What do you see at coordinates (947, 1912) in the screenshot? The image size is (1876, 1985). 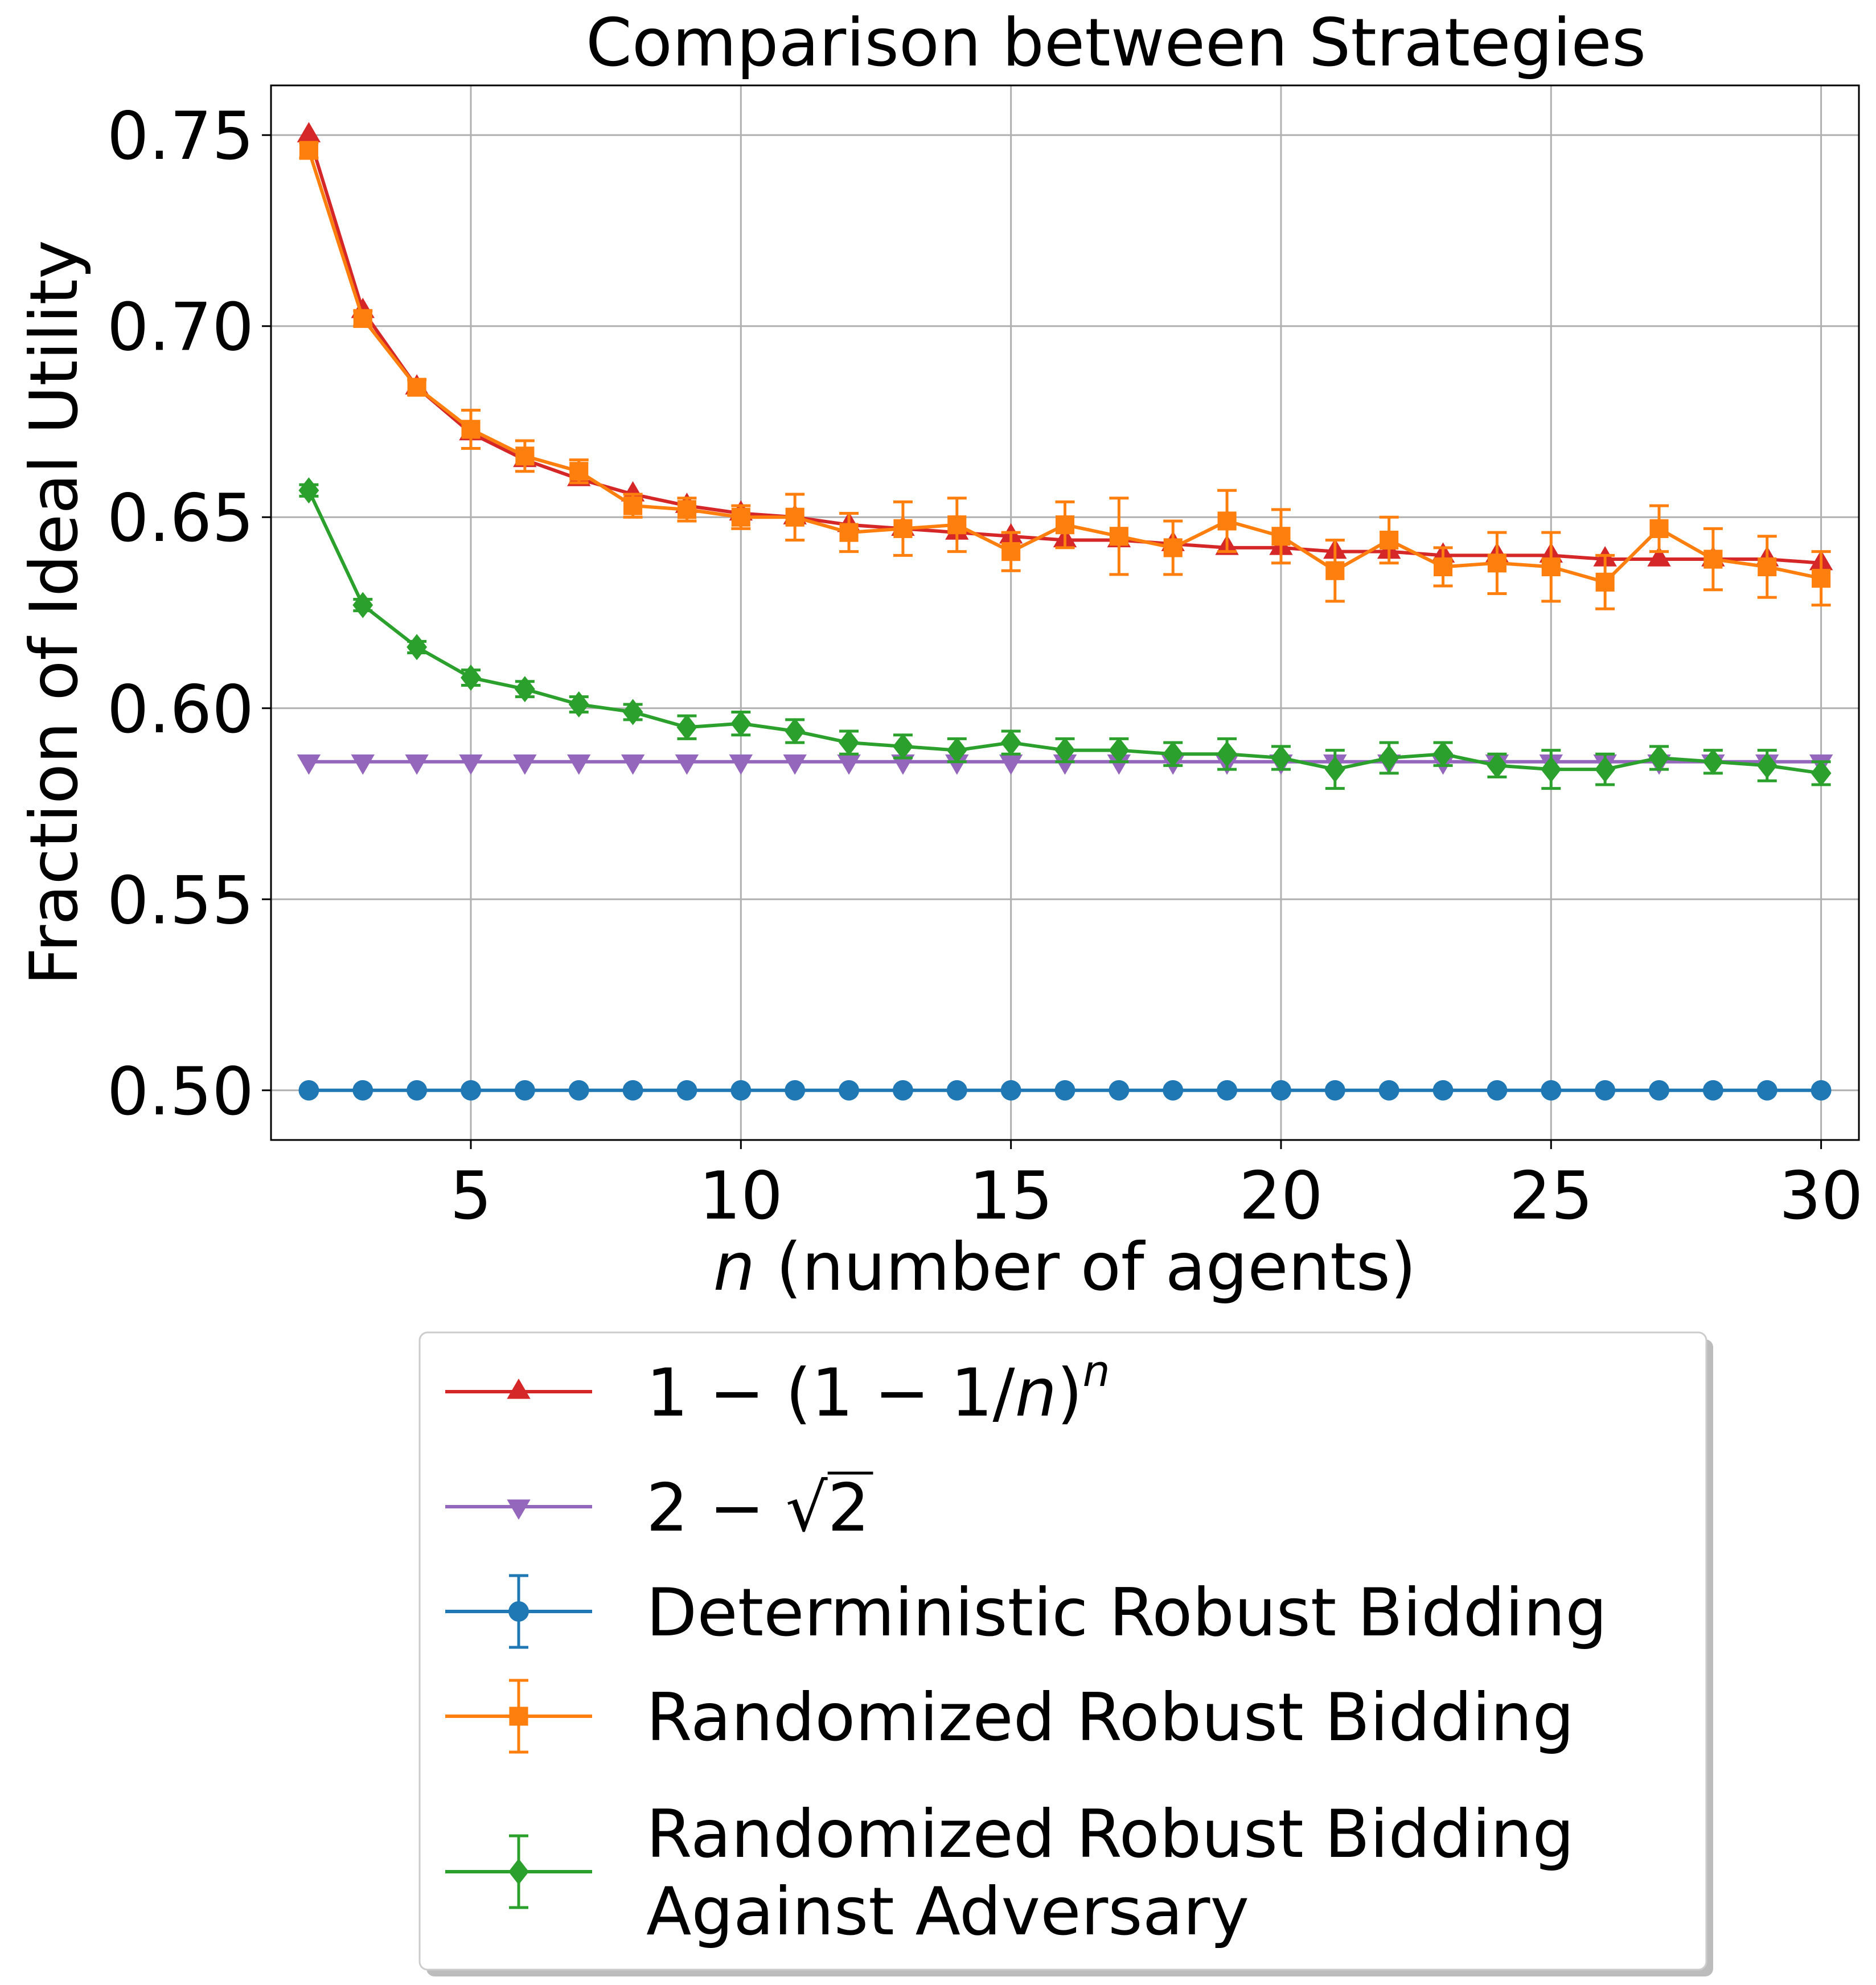 I see `legend-label: Against Adversary` at bounding box center [947, 1912].